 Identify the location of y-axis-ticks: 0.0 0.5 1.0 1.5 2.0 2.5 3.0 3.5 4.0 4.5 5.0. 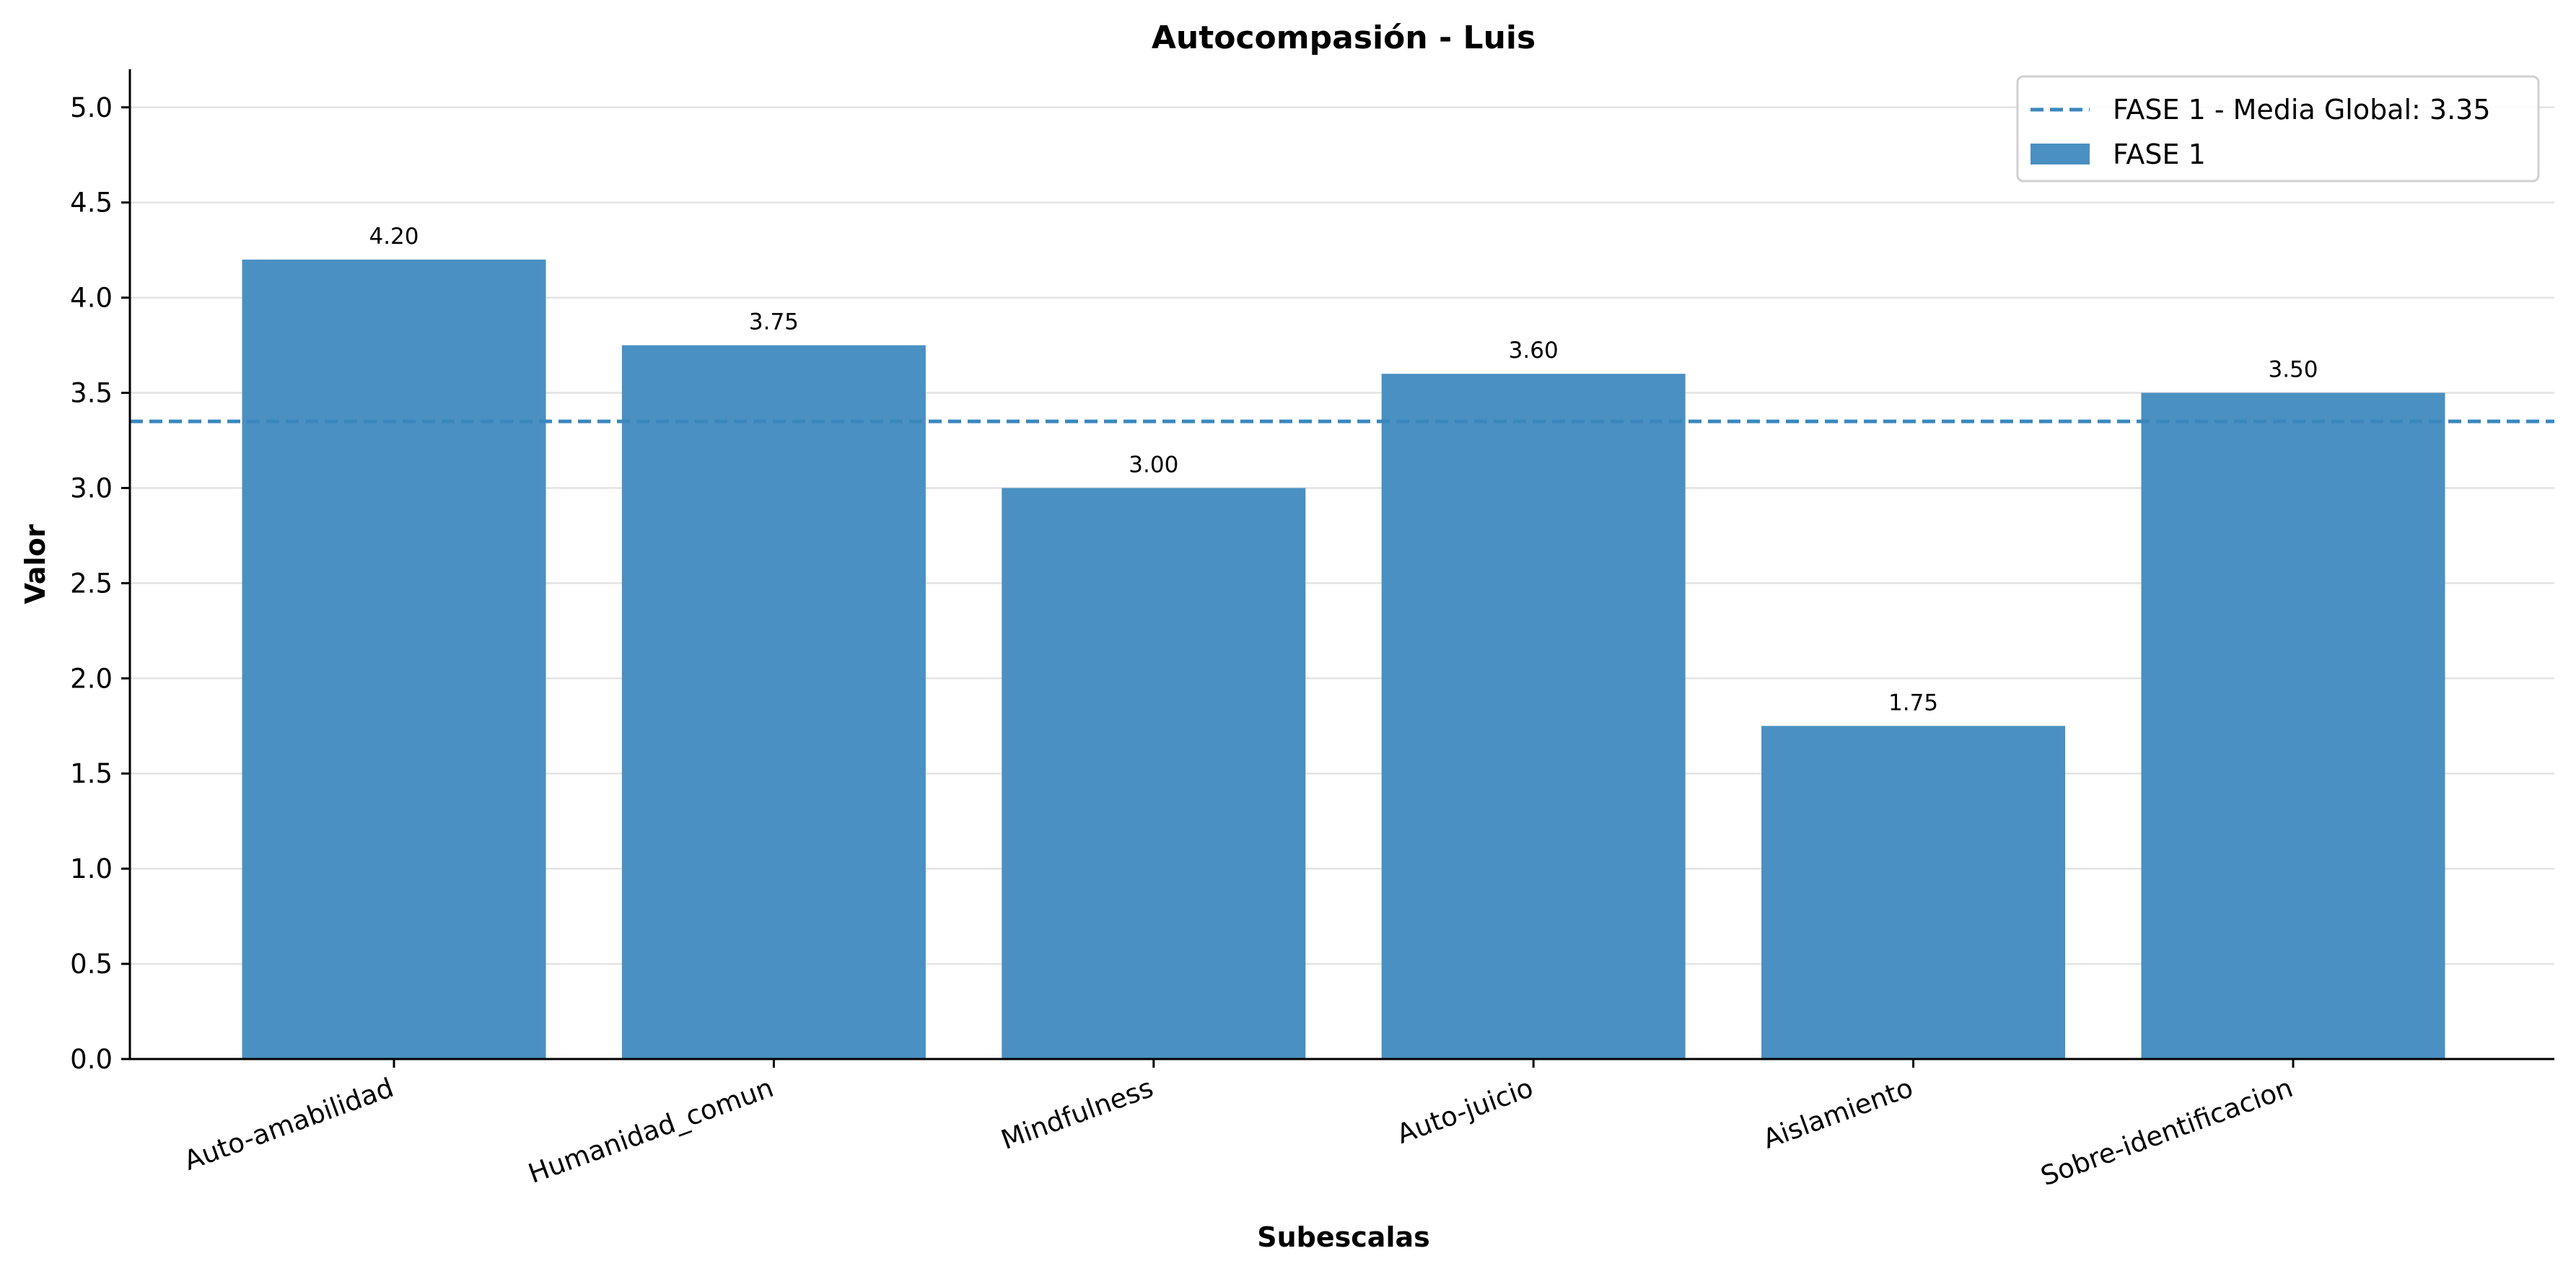
(100, 583).